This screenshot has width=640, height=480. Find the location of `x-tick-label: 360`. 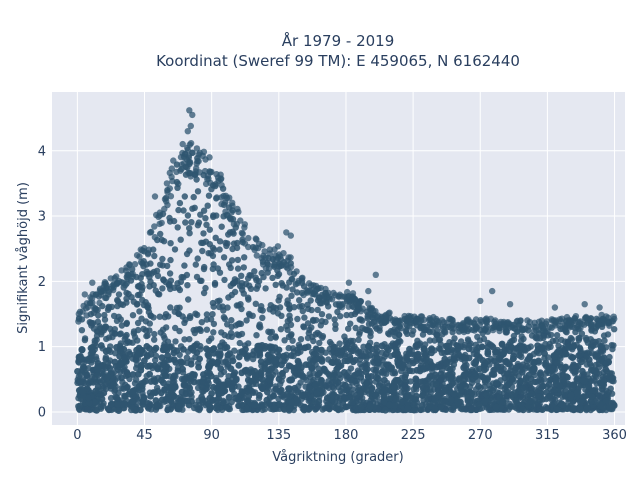

x-tick-label: 360 is located at coordinates (614, 435).